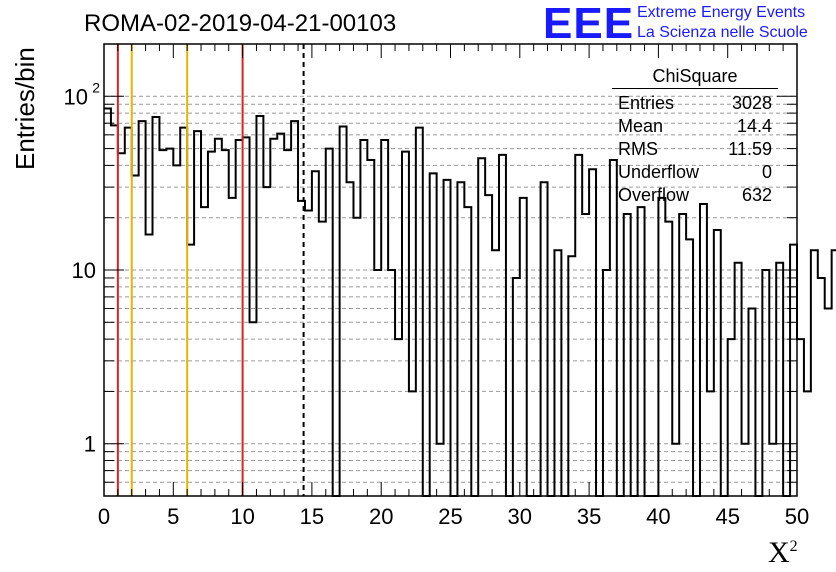 Image resolution: width=836 pixels, height=572 pixels. What do you see at coordinates (756, 195) in the screenshot?
I see `stats-value: 632` at bounding box center [756, 195].